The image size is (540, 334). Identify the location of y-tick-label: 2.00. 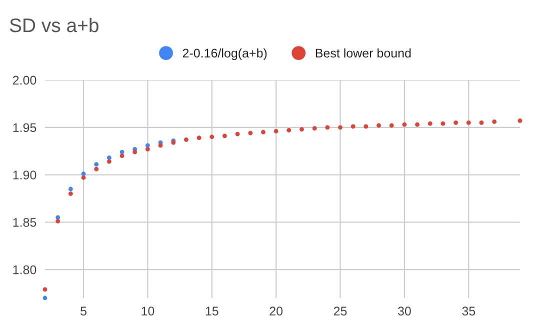
(24, 80).